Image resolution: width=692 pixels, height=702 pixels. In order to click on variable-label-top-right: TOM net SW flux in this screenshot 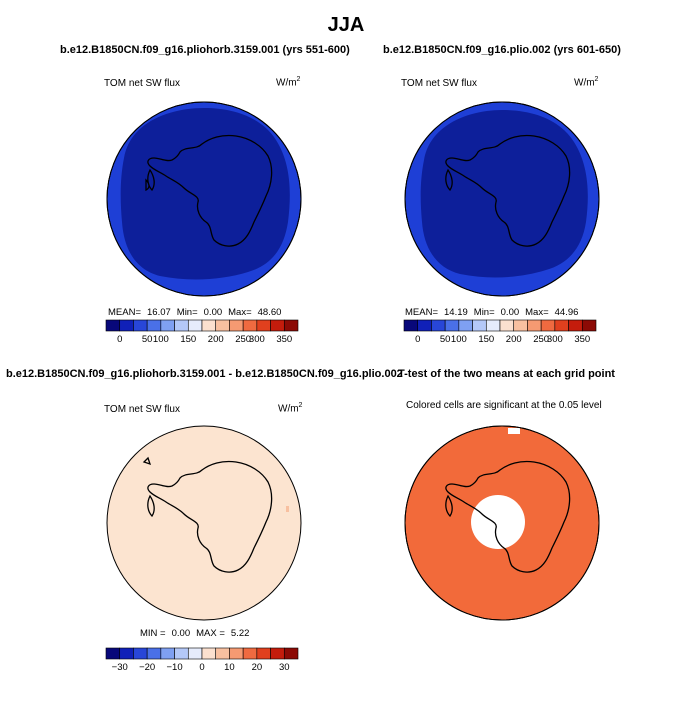, I will do `click(439, 83)`.